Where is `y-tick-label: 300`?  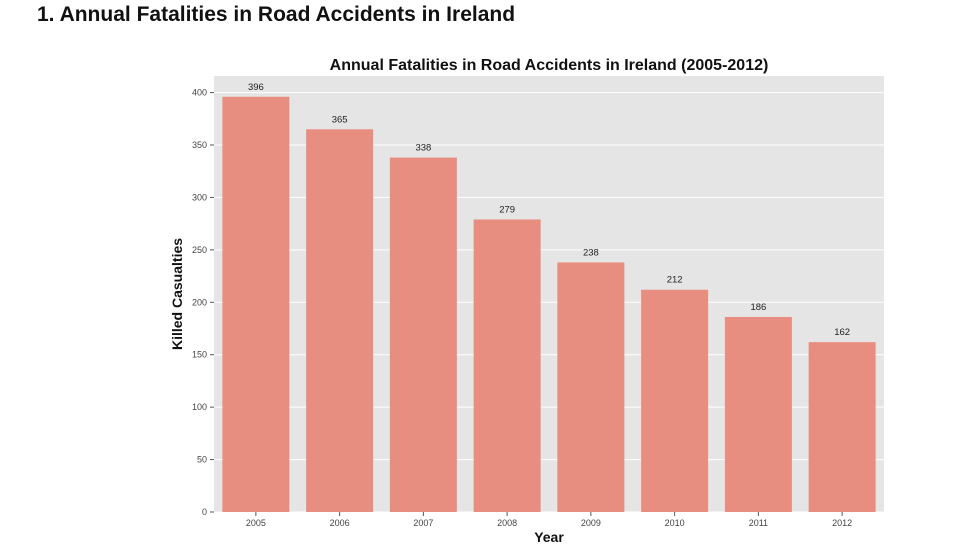
y-tick-label: 300 is located at coordinates (199, 197).